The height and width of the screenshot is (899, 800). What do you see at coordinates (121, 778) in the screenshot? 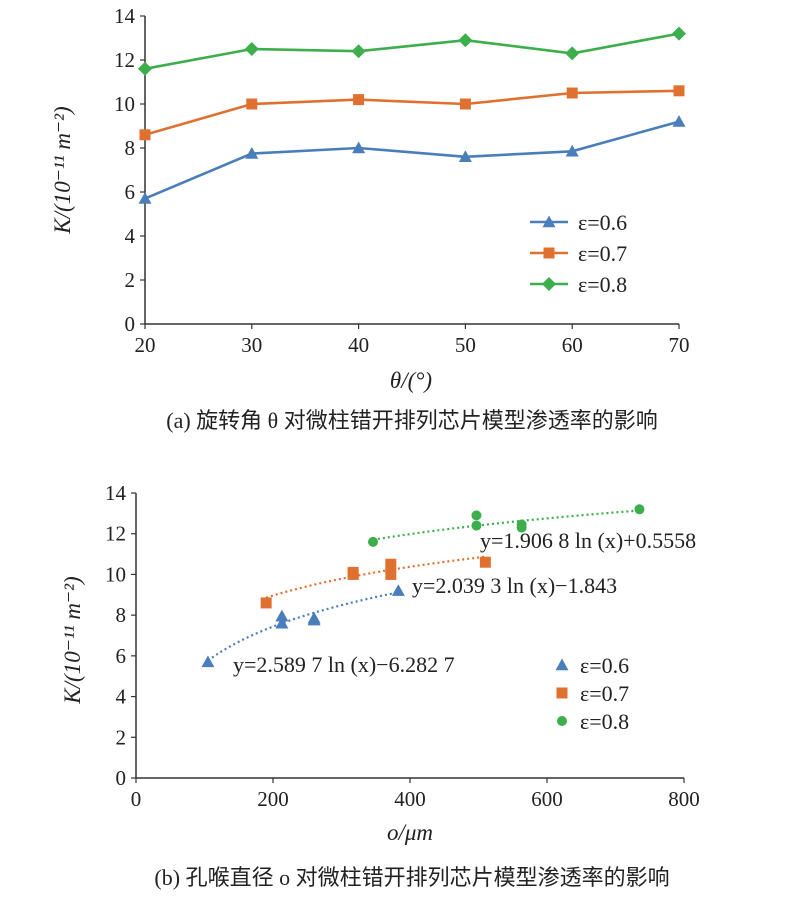
I see `chart-b-y-tick-label: 0` at bounding box center [121, 778].